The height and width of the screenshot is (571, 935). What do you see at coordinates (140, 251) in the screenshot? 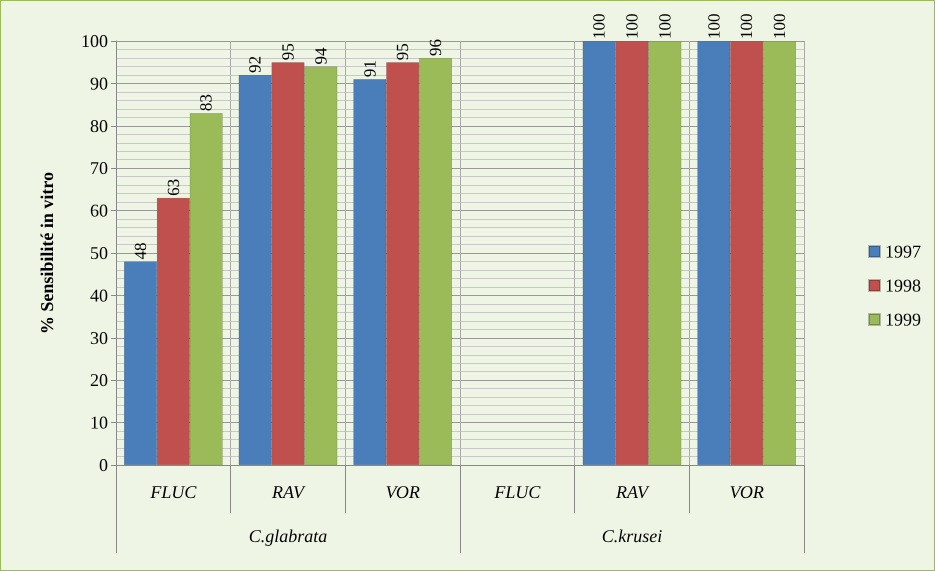
I see `data-label: 48` at bounding box center [140, 251].